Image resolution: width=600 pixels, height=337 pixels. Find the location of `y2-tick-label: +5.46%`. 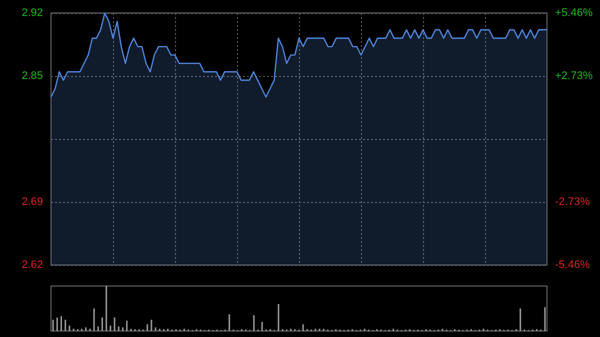

y2-tick-label: +5.46% is located at coordinates (574, 13).